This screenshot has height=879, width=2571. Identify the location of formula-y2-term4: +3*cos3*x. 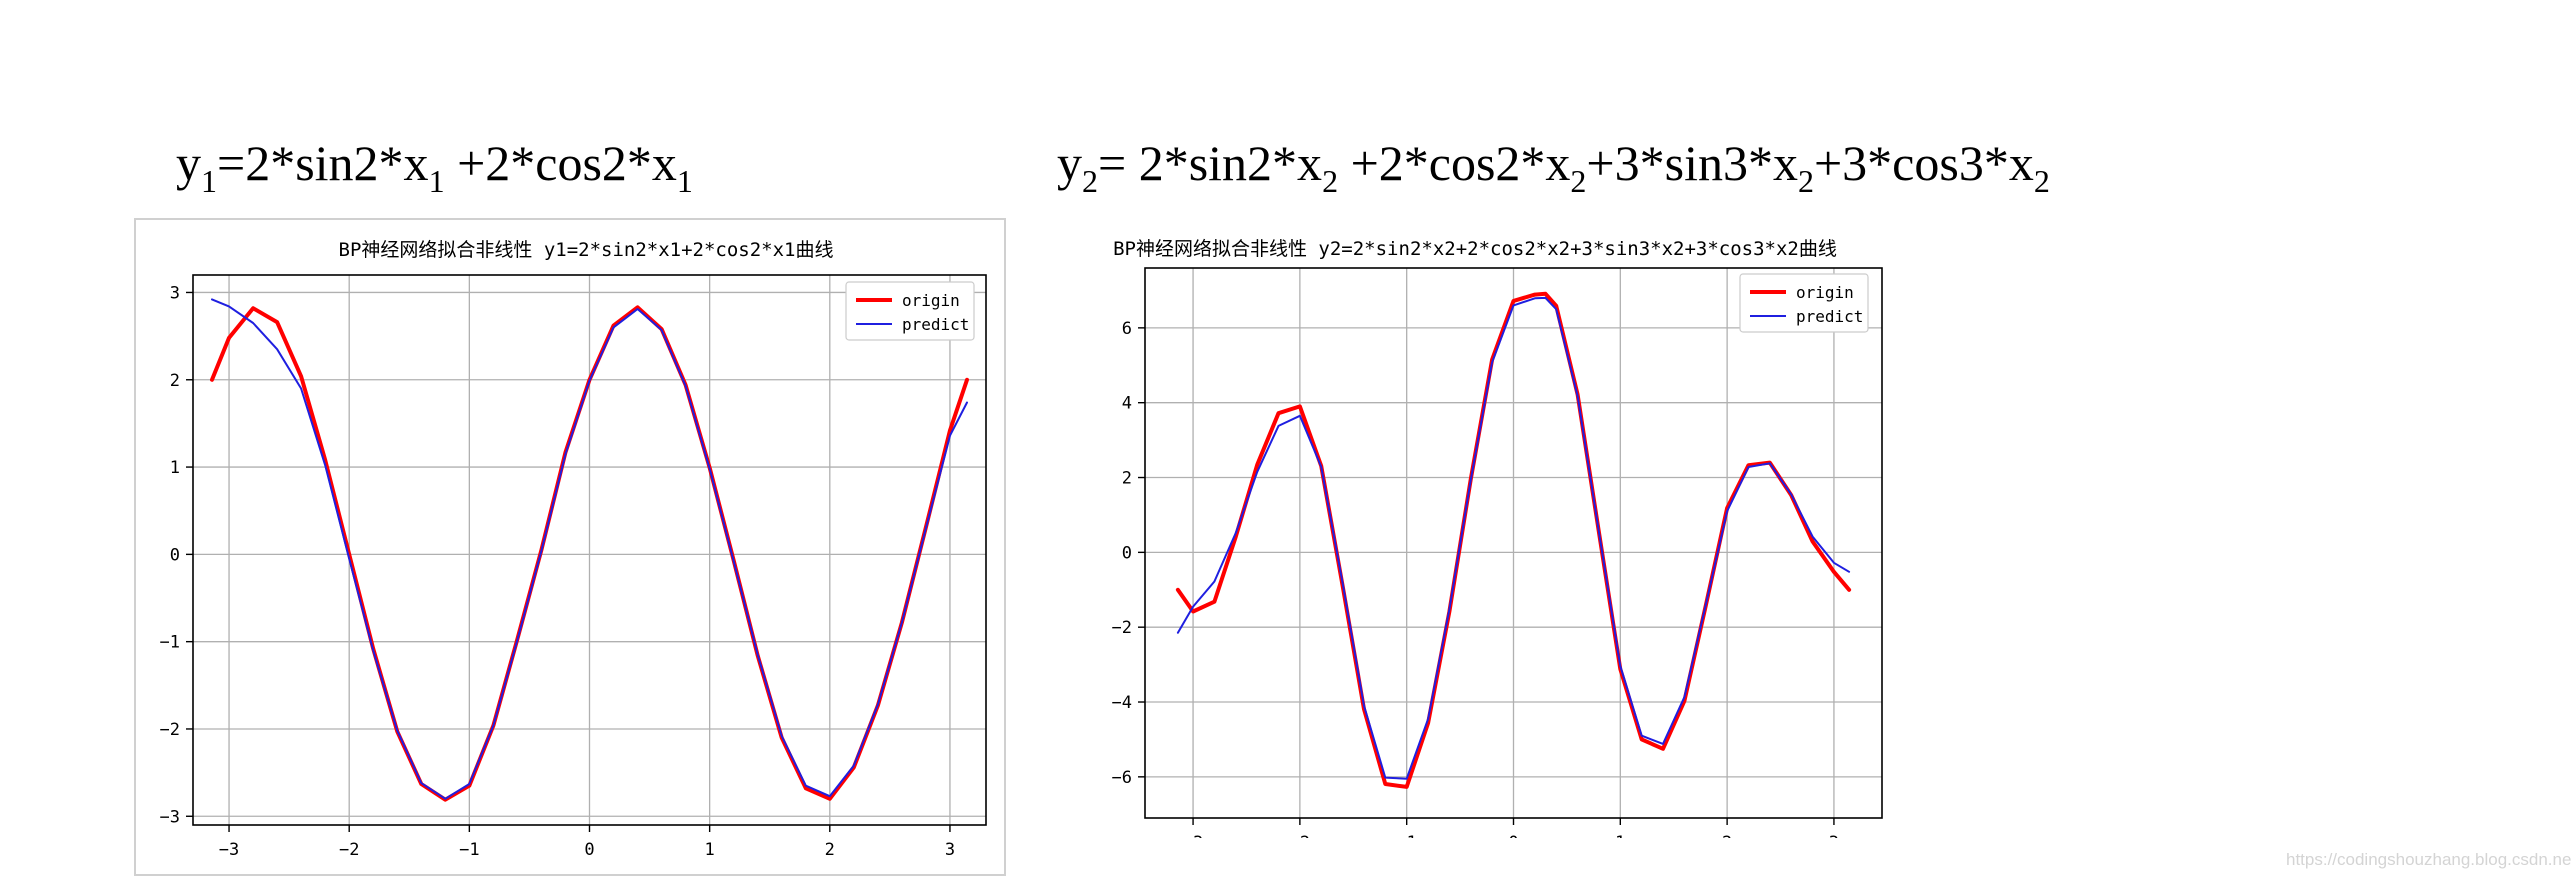
(1923, 163).